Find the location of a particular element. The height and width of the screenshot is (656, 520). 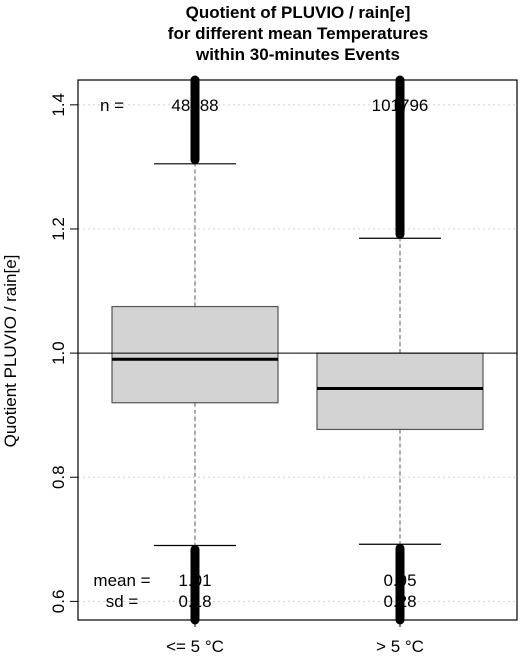

title-line-2: for different mean Temperatures is located at coordinates (298, 33).